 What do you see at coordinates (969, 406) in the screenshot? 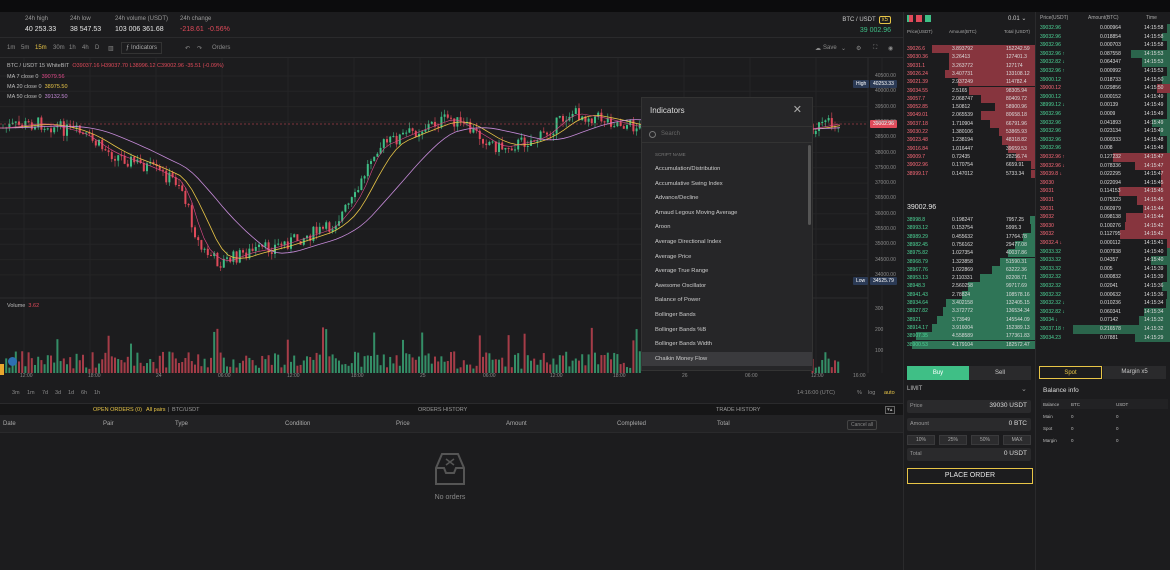
I see `price-field: Price 39030 USDT` at bounding box center [969, 406].